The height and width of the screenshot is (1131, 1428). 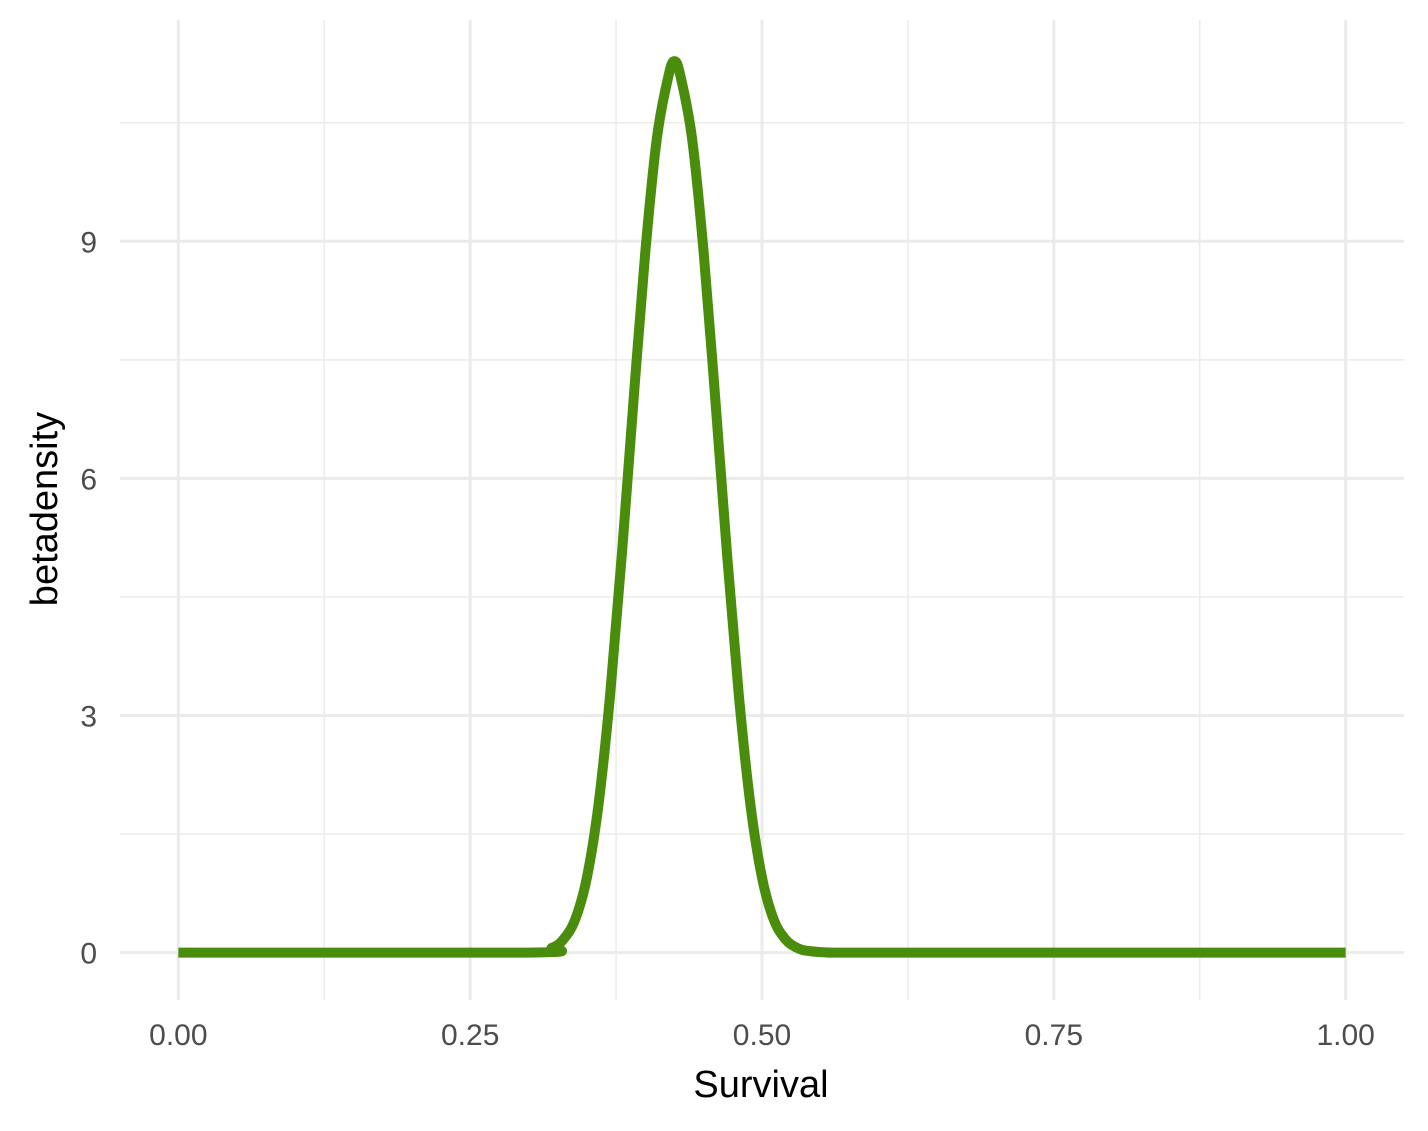 I want to click on y-axis-title: betadensity, so click(x=45, y=509).